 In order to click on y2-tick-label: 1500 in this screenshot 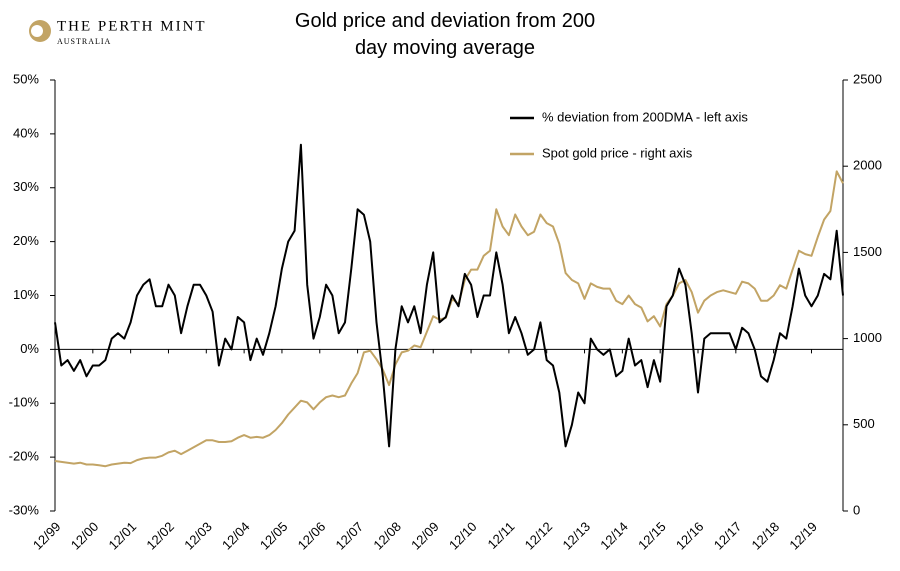, I will do `click(867, 251)`.